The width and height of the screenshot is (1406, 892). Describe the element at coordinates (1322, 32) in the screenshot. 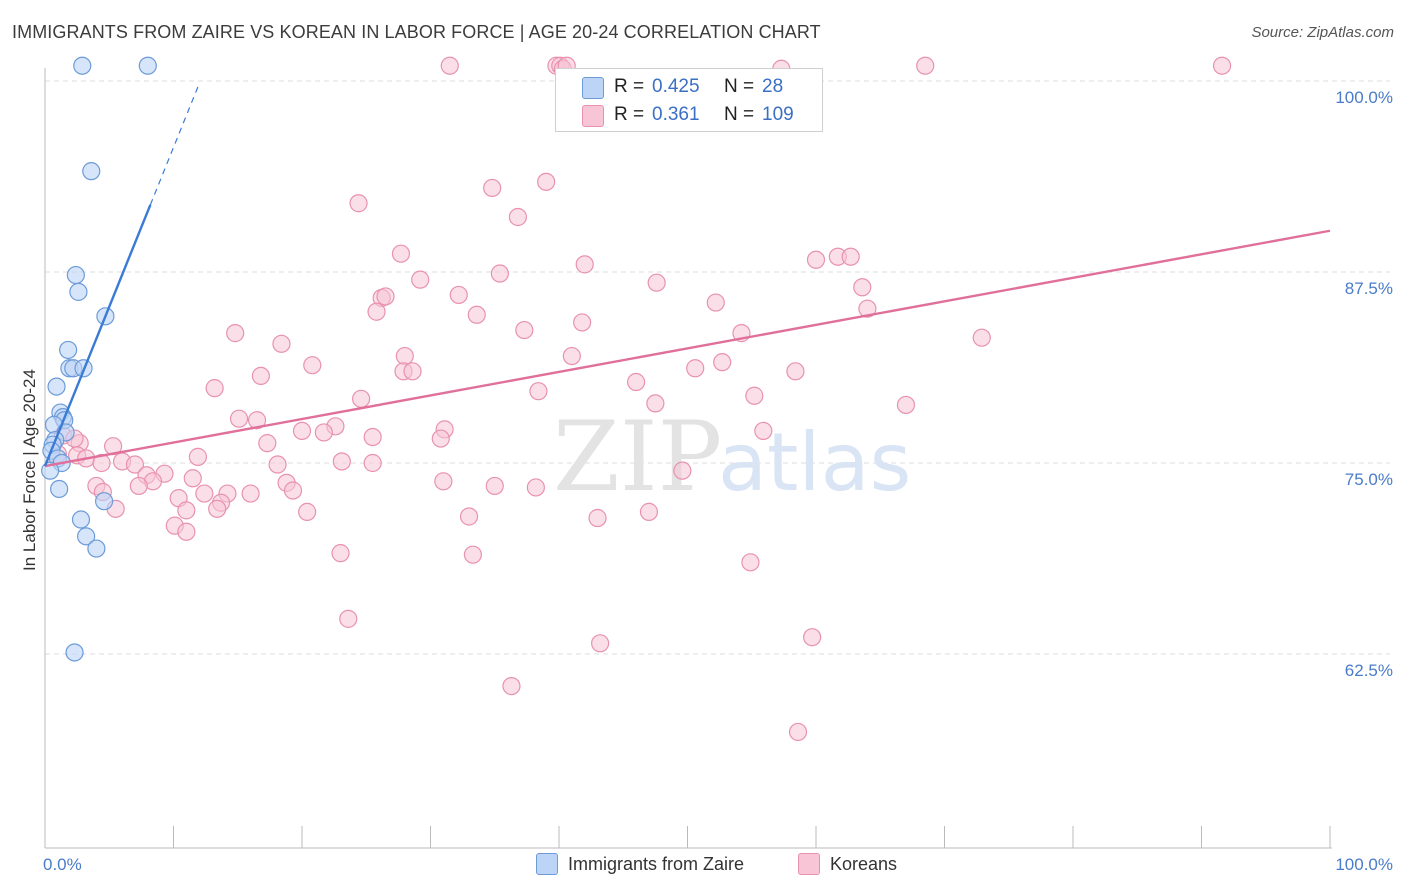

I see `source-label: Source: ZipAtlas.com` at that location.